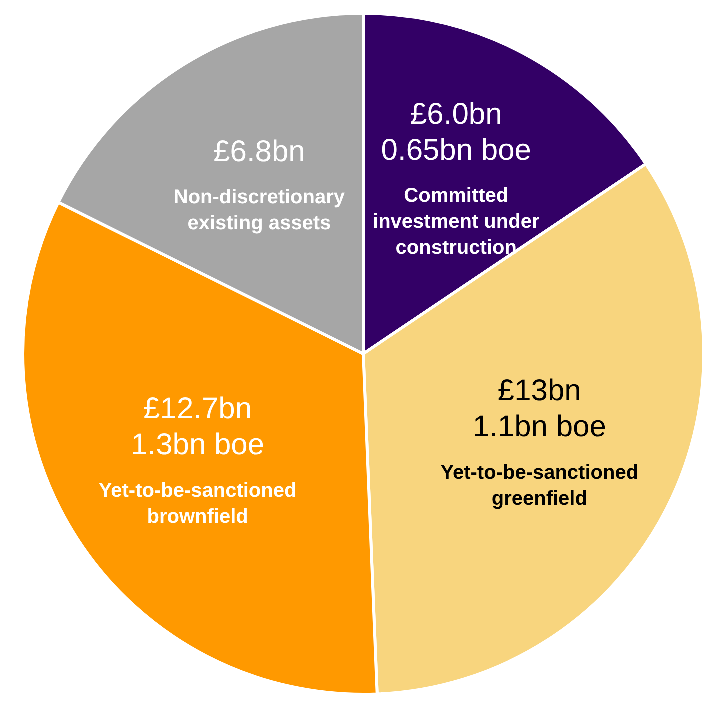  Describe the element at coordinates (260, 151) in the screenshot. I see `data-label: £6.8bn` at that location.